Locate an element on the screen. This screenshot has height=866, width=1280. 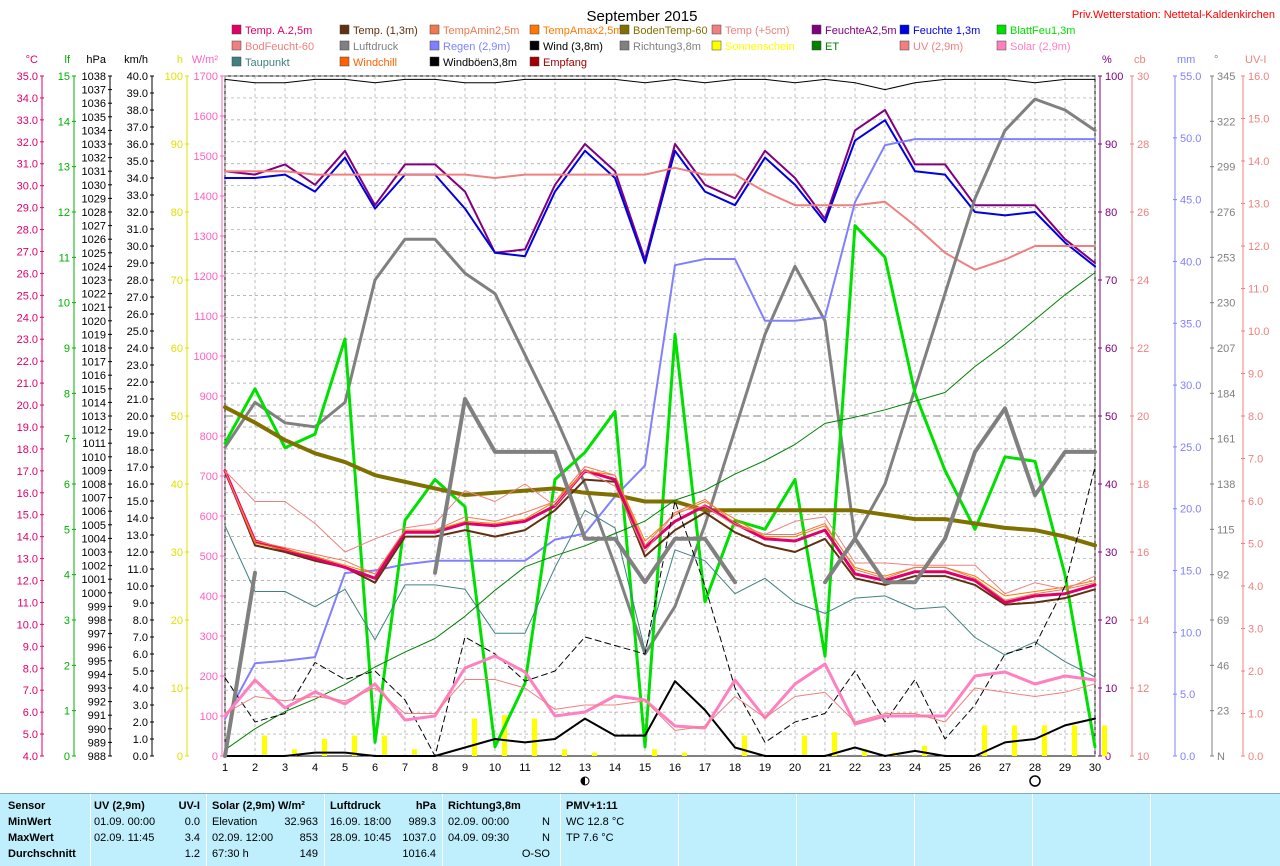
axis-tick-left: 19.0 is located at coordinates (137, 434).